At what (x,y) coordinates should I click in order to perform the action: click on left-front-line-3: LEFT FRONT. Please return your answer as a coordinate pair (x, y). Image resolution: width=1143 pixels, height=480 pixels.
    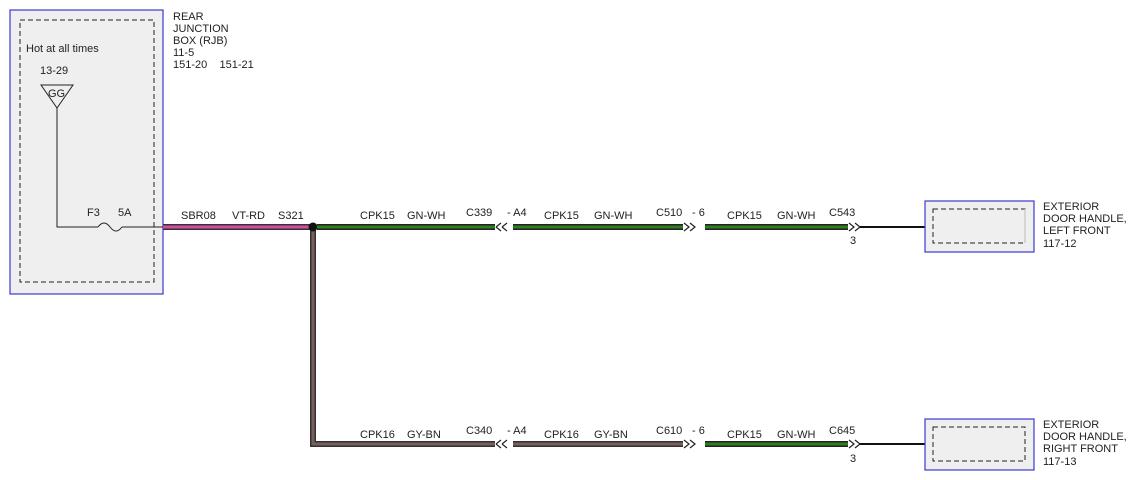
    Looking at the image, I should click on (1077, 231).